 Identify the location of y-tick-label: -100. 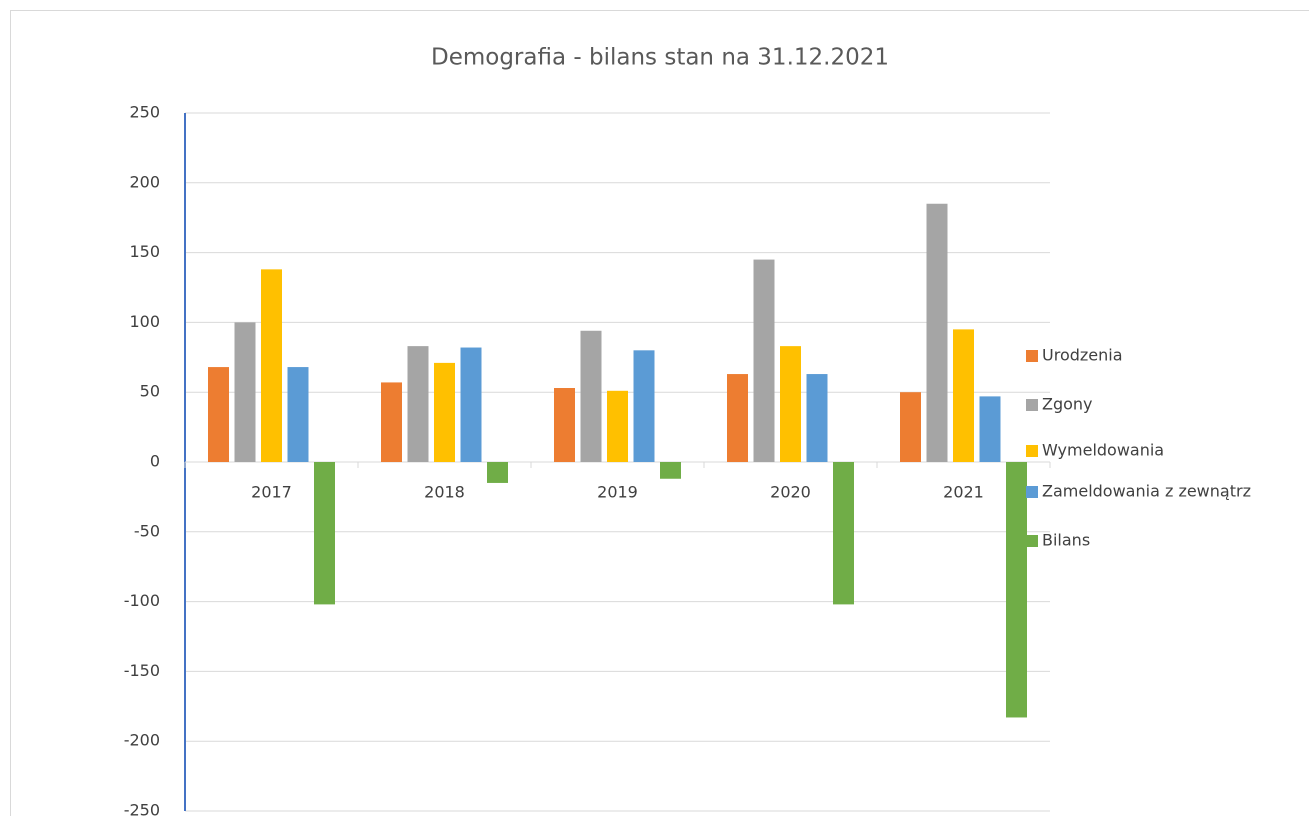
(142, 600).